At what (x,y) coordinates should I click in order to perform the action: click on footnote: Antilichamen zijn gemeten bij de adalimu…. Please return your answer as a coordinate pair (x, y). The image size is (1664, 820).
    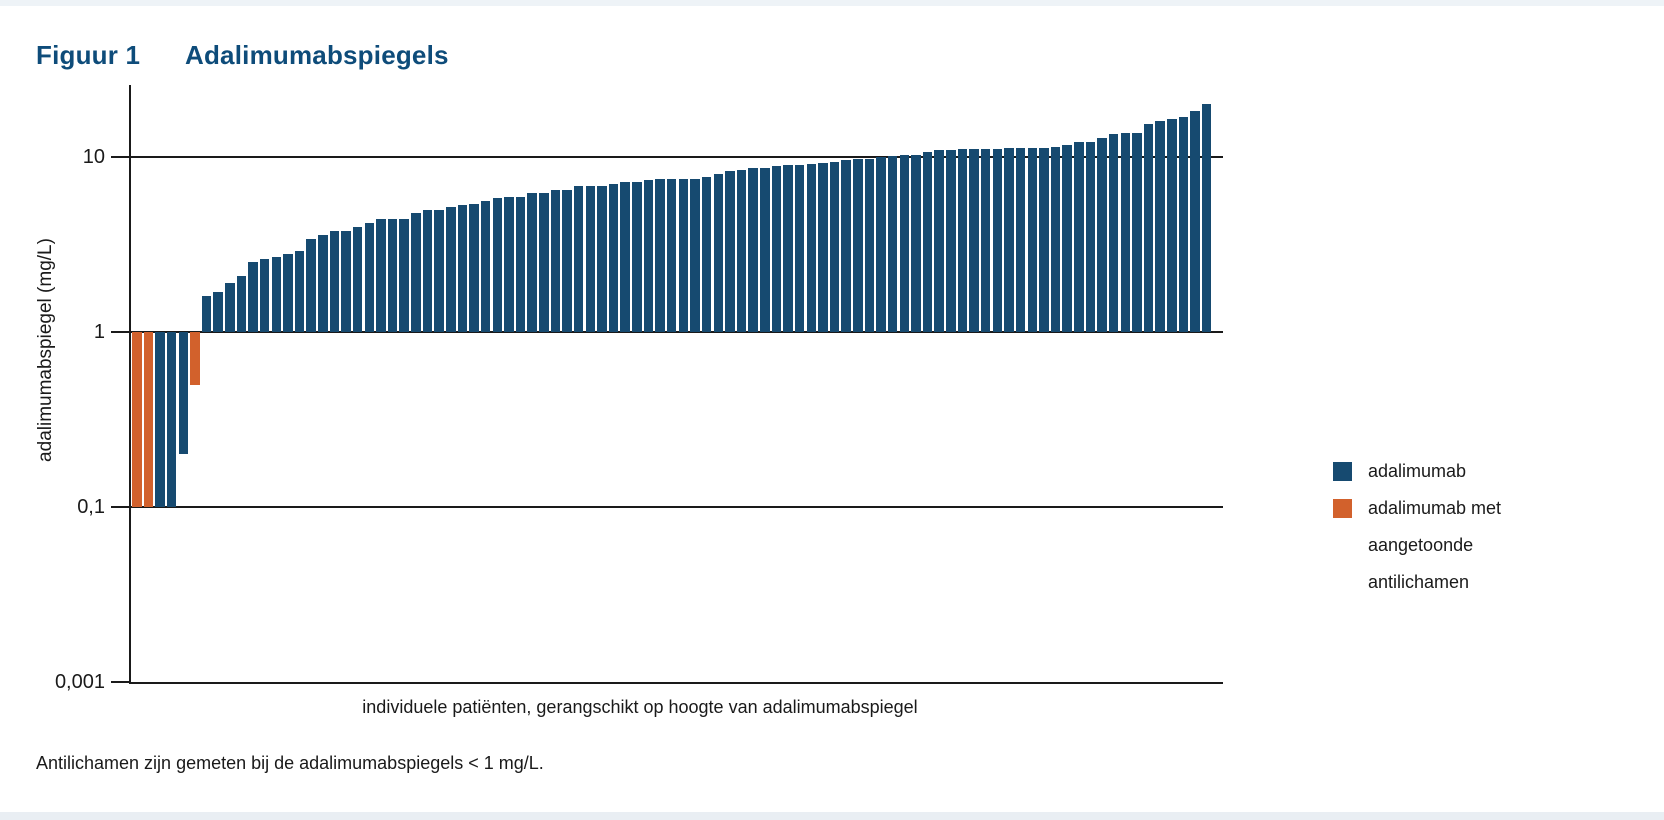
    Looking at the image, I should click on (290, 763).